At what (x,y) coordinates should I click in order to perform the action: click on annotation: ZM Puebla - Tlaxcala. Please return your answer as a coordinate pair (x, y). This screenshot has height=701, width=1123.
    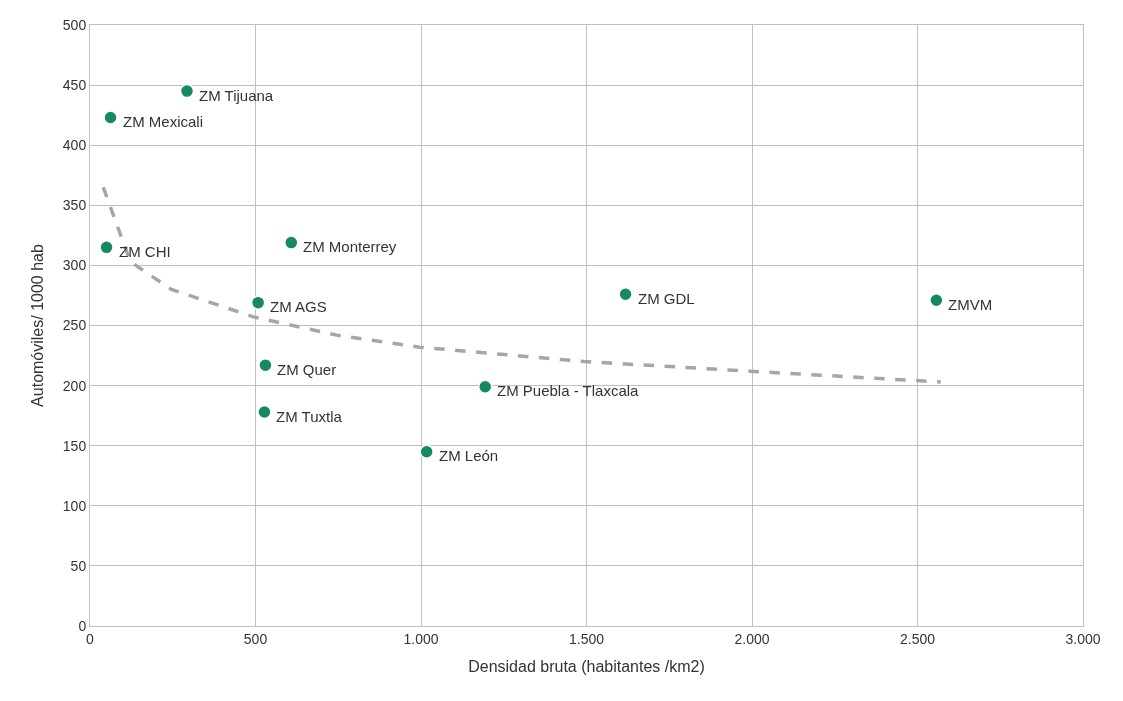
    Looking at the image, I should click on (568, 390).